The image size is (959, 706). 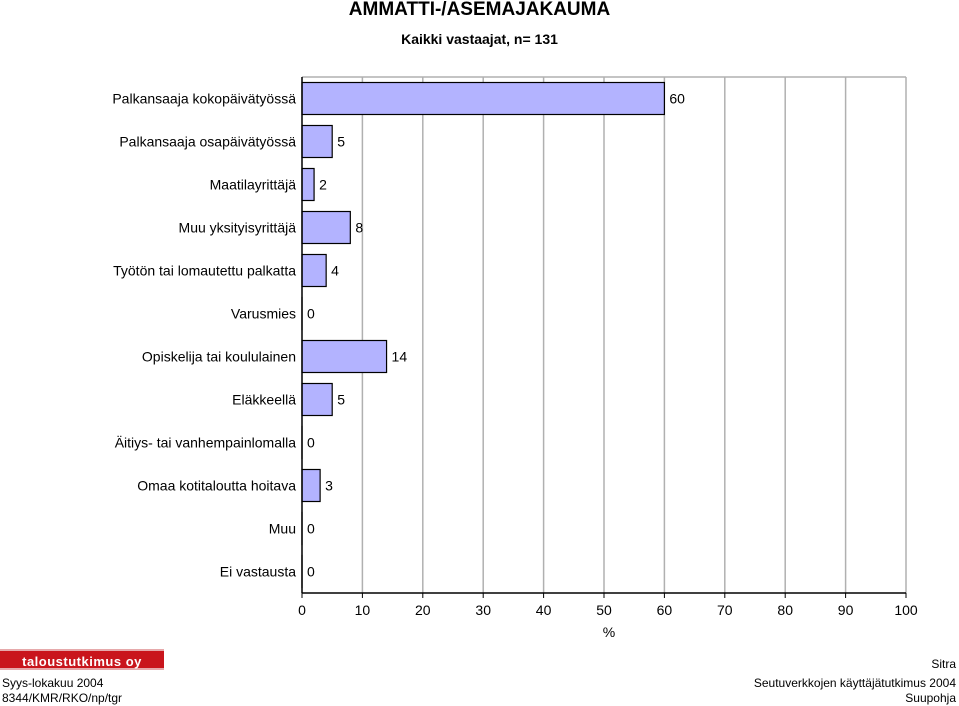 What do you see at coordinates (906, 610) in the screenshot?
I see `x-tick-label: 100` at bounding box center [906, 610].